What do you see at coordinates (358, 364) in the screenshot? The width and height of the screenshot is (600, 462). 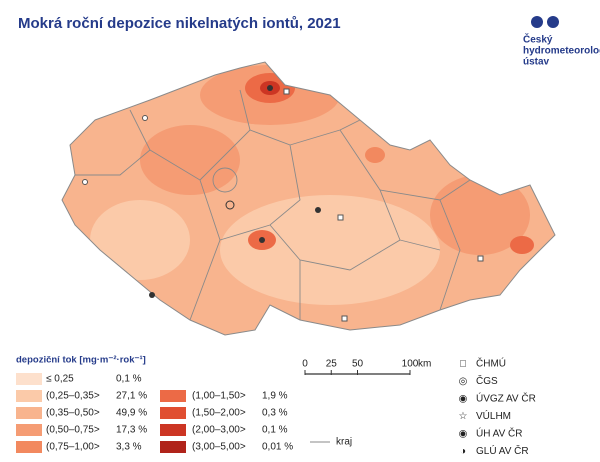 I see `scale-tick-label: 50` at bounding box center [358, 364].